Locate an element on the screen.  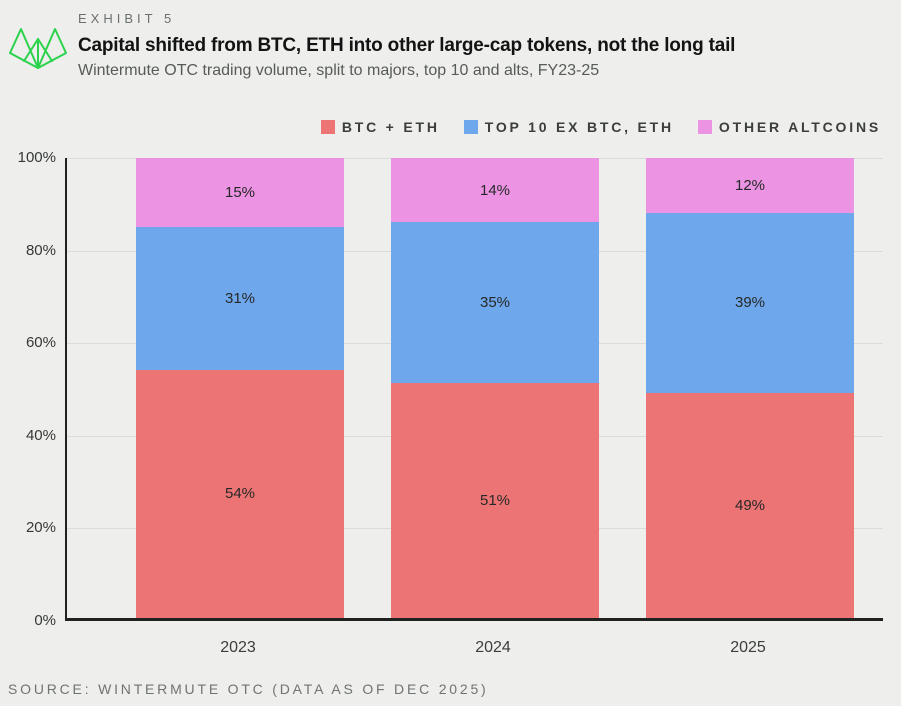
legend-item: OTHER ALTCOINS is located at coordinates (789, 127).